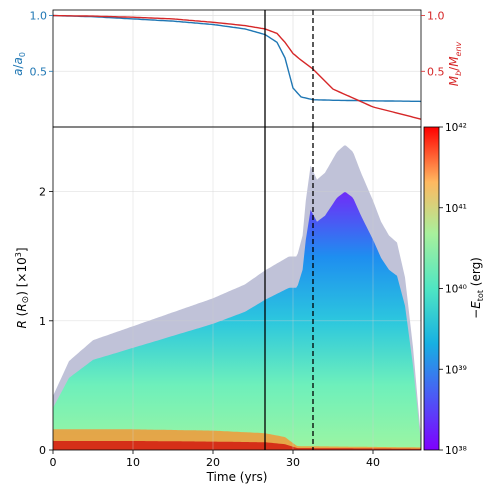 The height and width of the screenshot is (493, 493). I want to click on colorbar-tick-label: 10³⁹, so click(456, 370).